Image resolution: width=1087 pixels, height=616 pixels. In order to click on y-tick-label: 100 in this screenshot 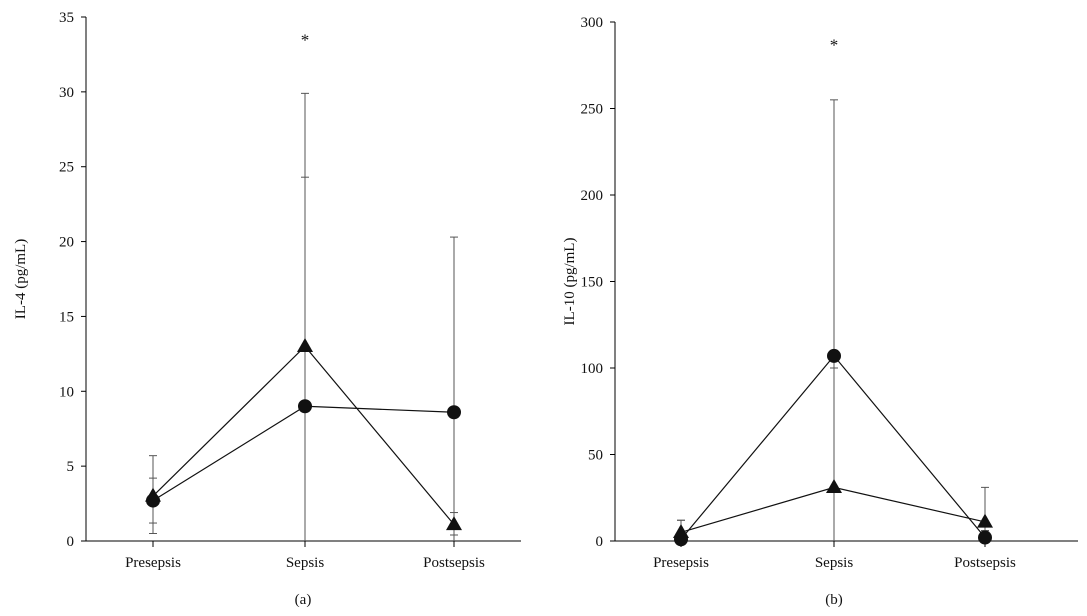, I will do `click(592, 369)`.